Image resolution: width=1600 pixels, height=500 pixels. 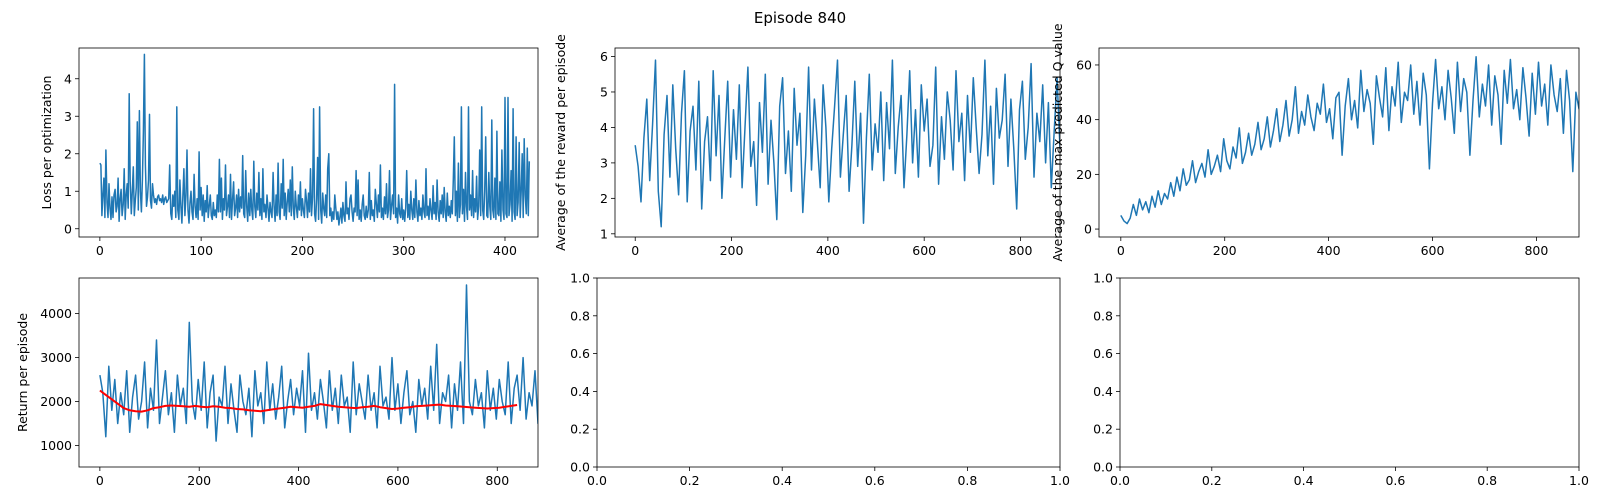 What do you see at coordinates (1057, 142) in the screenshot?
I see `y-axis-label: Average of the max predicted Q value` at bounding box center [1057, 142].